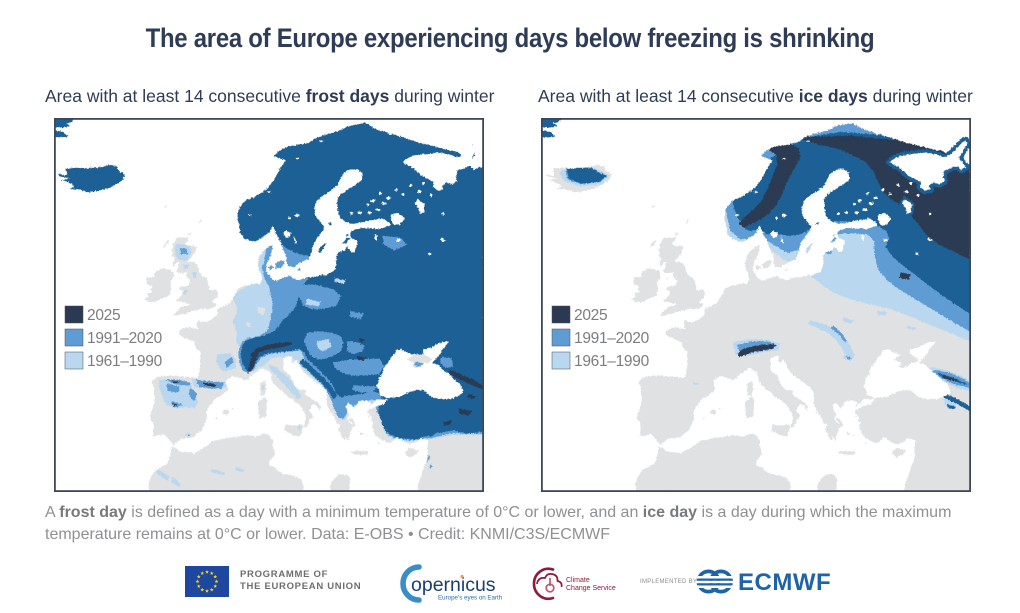 This screenshot has height=613, width=1020. Describe the element at coordinates (470, 598) in the screenshot. I see `svg-text: Europe’s eyes on Earth` at that location.